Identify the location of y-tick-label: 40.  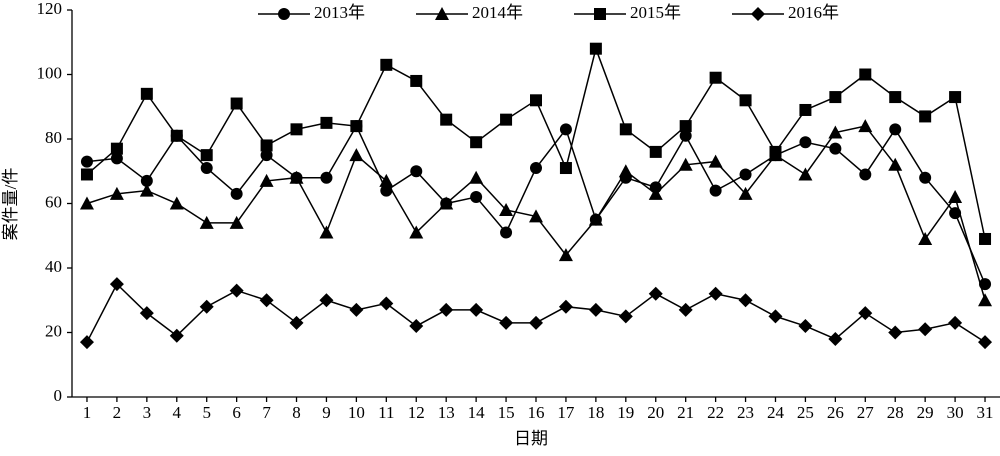
(53, 266).